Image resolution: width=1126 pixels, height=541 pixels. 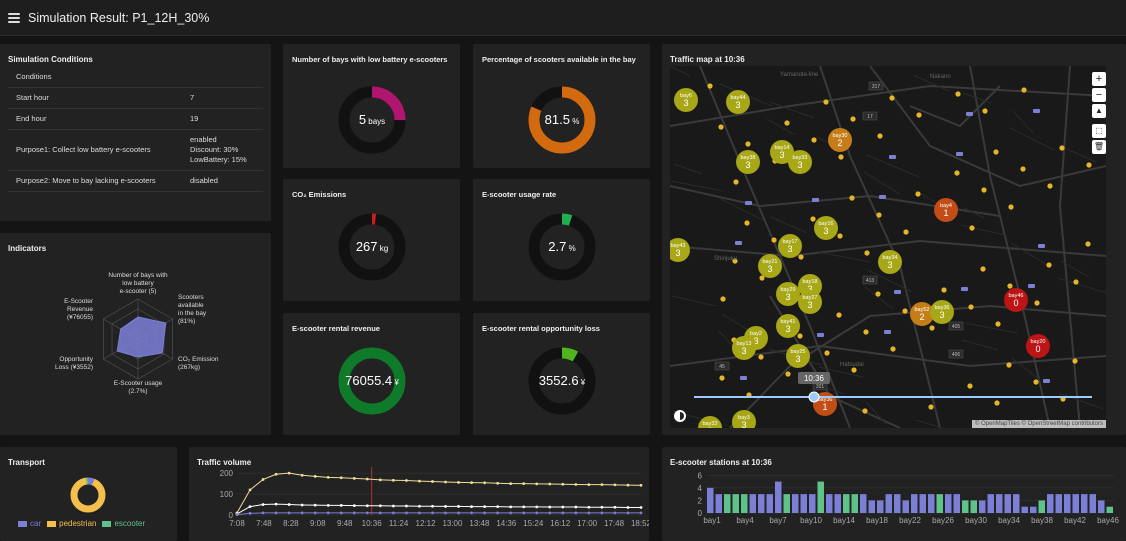 I want to click on metric-unit: %, so click(x=574, y=121).